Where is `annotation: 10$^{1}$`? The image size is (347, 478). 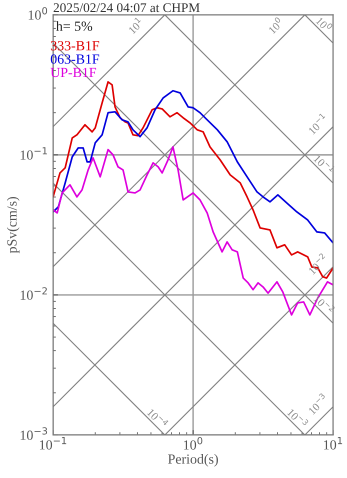 annotation: 10$^{1}$ is located at coordinates (135, 25).